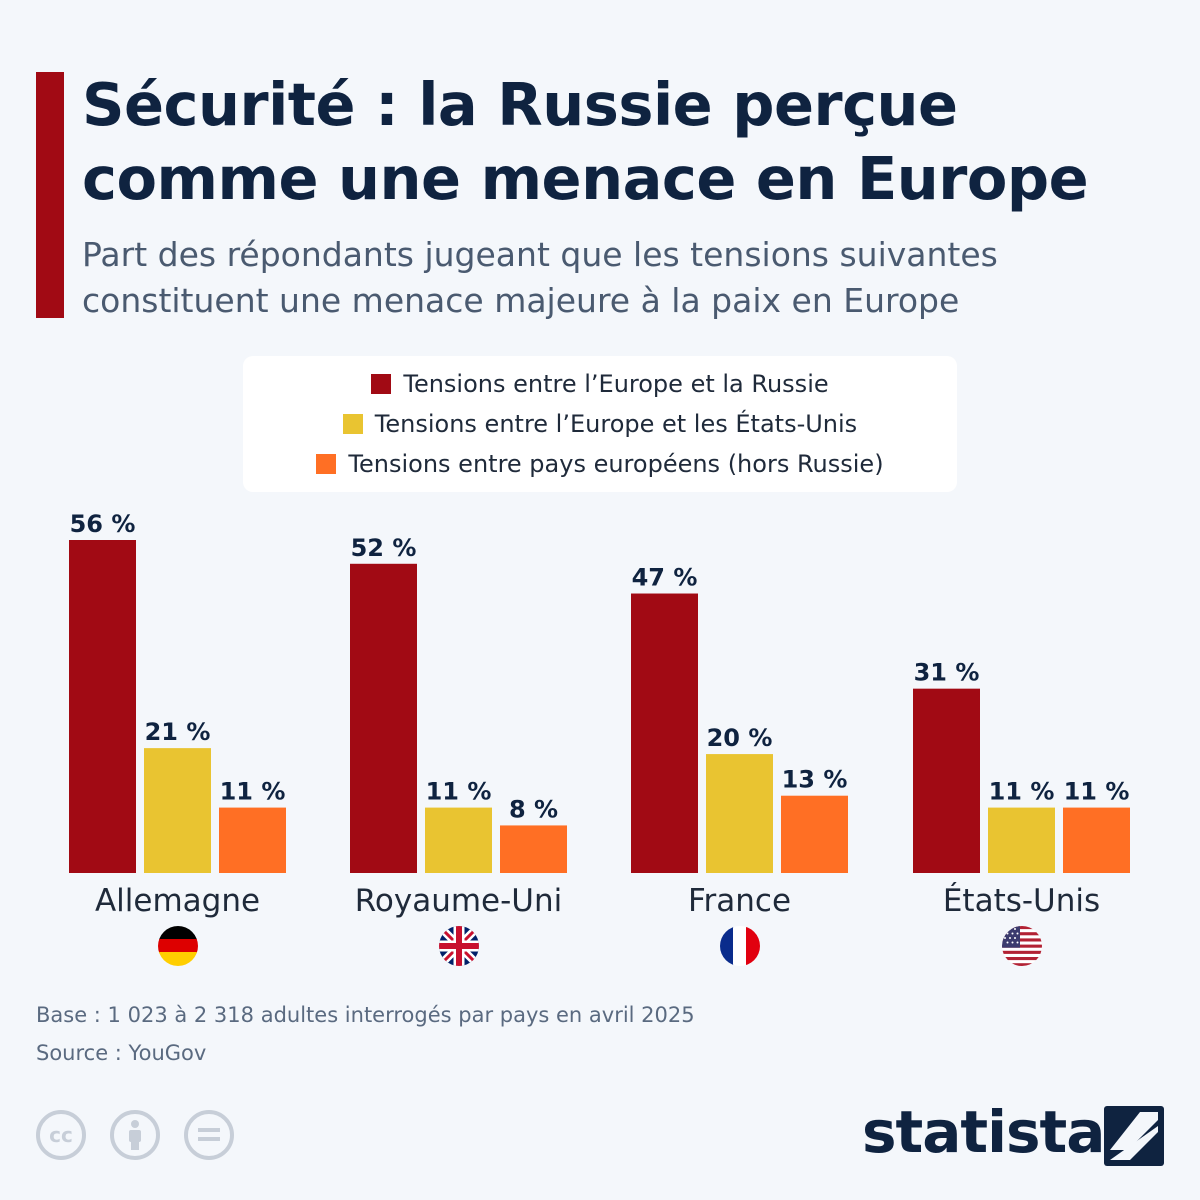 Image resolution: width=1200 pixels, height=1200 pixels. Describe the element at coordinates (253, 792) in the screenshot. I see `data-label-allemagne-europe: 11 %` at that location.